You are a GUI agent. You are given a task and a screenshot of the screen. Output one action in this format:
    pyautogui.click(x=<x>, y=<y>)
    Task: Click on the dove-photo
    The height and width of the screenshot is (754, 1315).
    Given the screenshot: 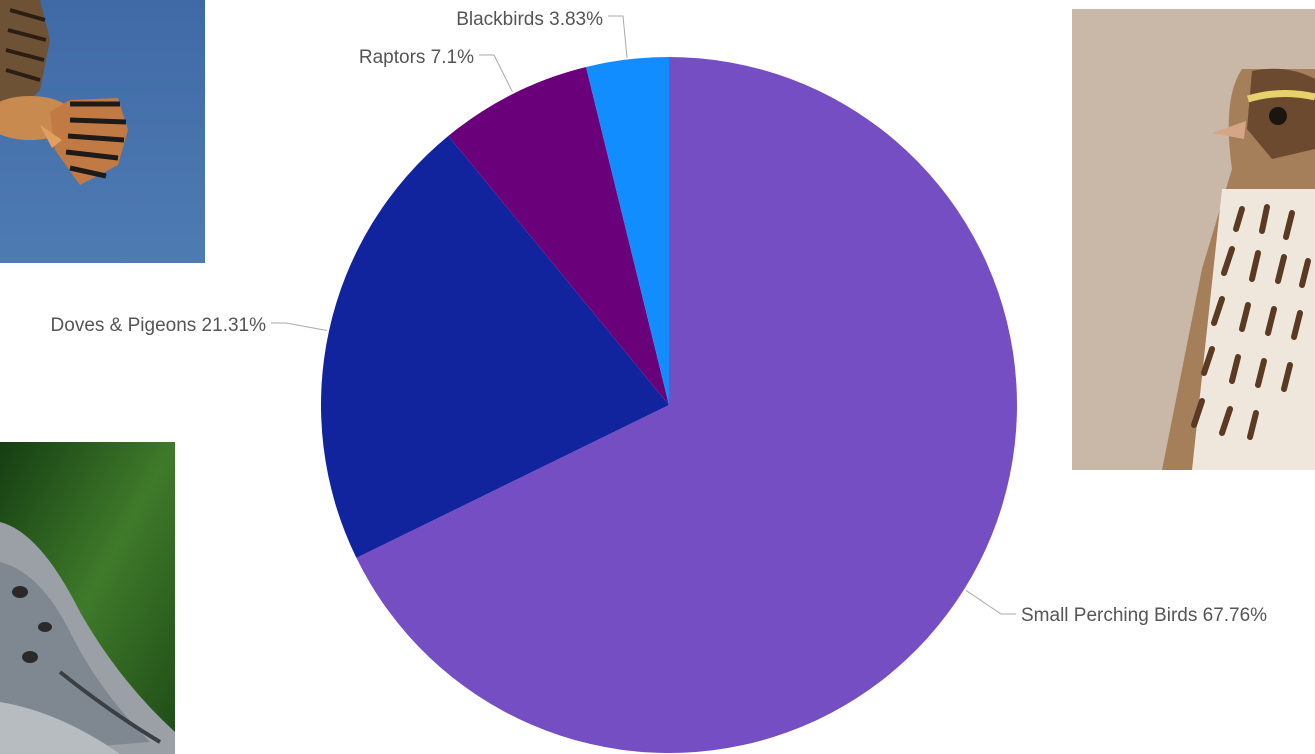 What is the action you would take?
    pyautogui.click(x=87, y=598)
    